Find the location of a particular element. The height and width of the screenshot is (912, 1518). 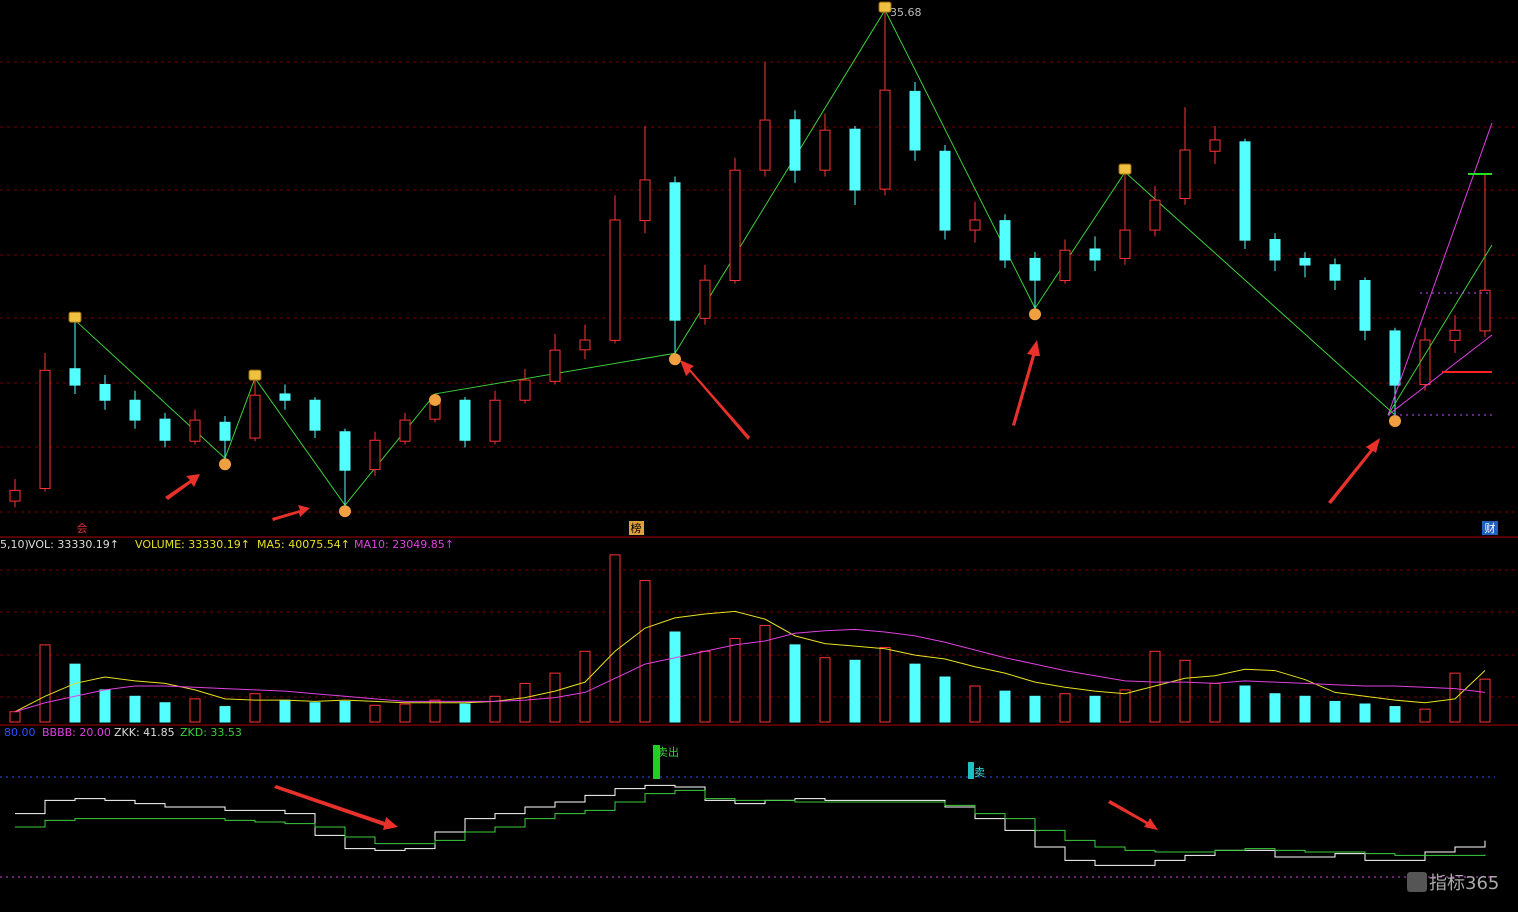

ind-label: ZKK: 41.85 is located at coordinates (144, 732).